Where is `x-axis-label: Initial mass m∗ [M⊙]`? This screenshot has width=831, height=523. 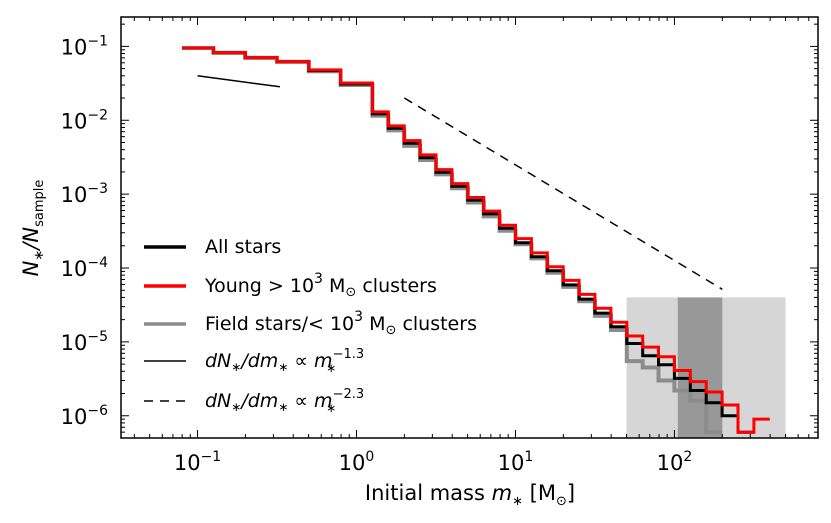
x-axis-label: Initial mass m∗ [M⊙] is located at coordinates (470, 495).